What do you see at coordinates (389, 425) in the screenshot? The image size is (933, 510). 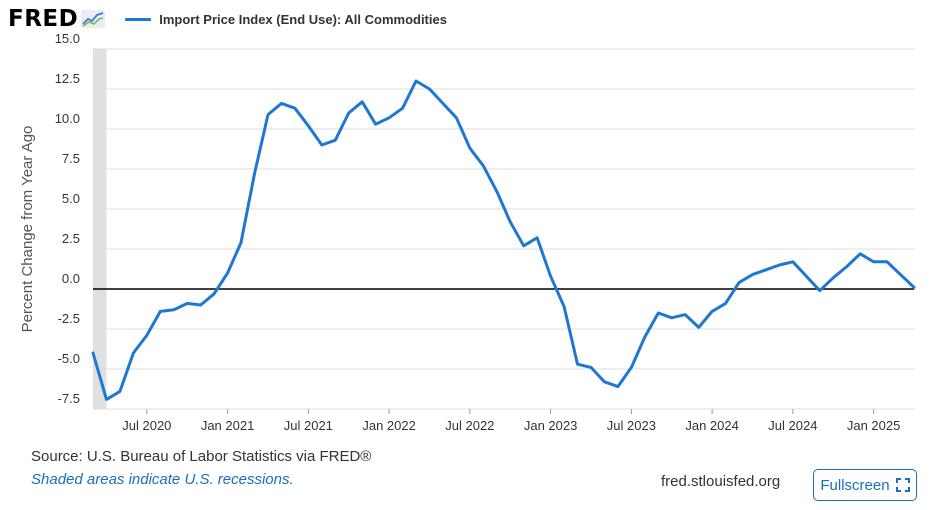 I see `x-tick-label: Jan 2022` at bounding box center [389, 425].